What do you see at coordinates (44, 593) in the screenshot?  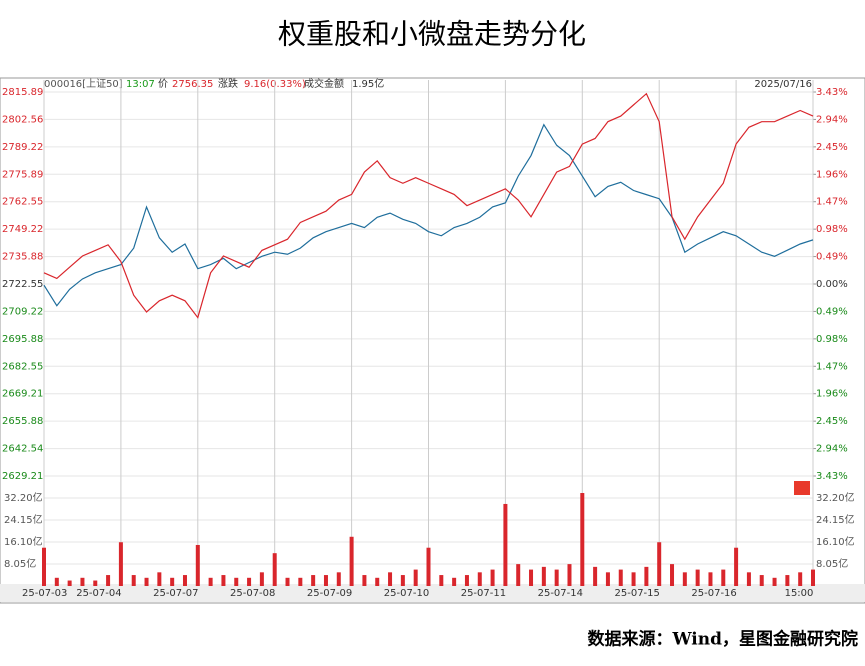 I see `x-tick-label: 25-07-03` at bounding box center [44, 593].